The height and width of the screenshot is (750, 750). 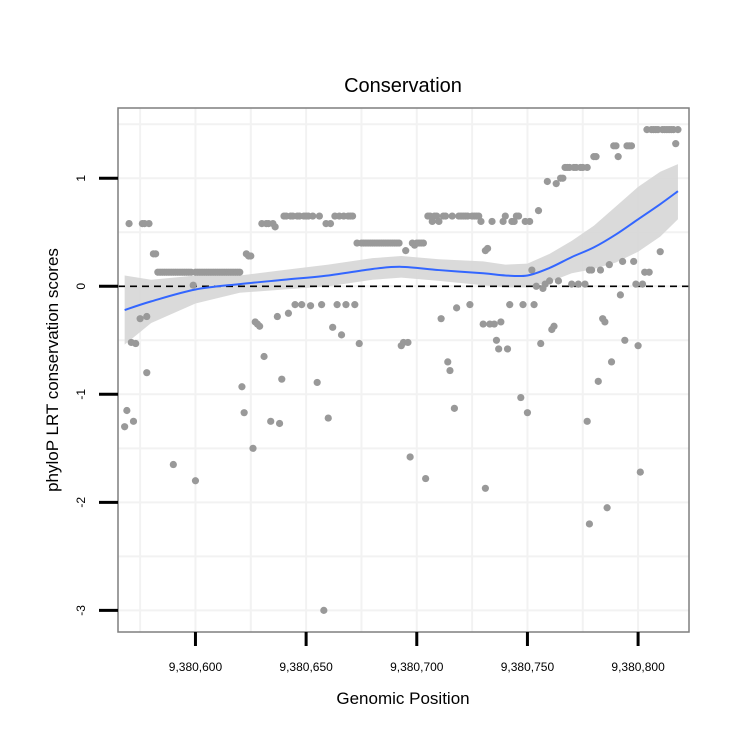 I want to click on x-tick-label: 9,380,700, so click(x=417, y=667).